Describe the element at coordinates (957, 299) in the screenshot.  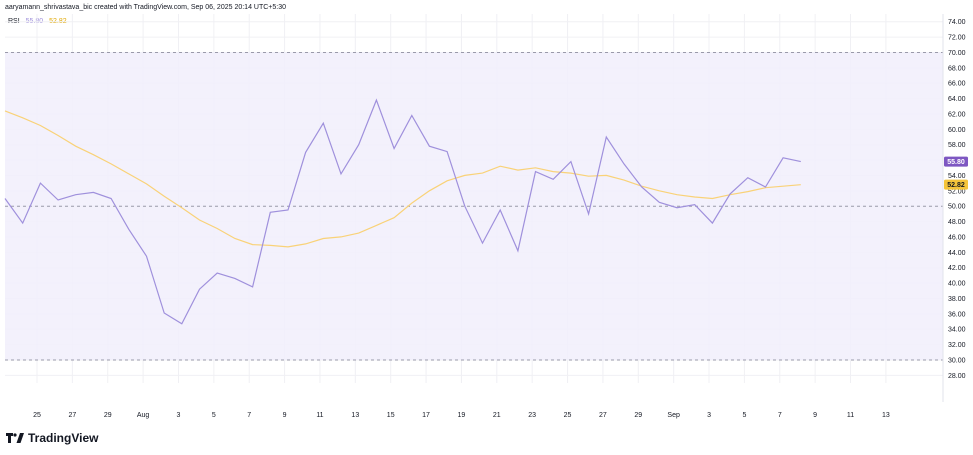
I see `y-tick-label: 38.00` at that location.